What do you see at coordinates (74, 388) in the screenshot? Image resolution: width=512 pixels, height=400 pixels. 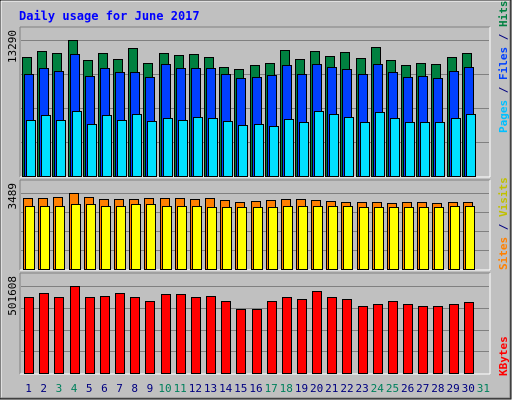 I see `x-label-day-4: 4` at bounding box center [74, 388].